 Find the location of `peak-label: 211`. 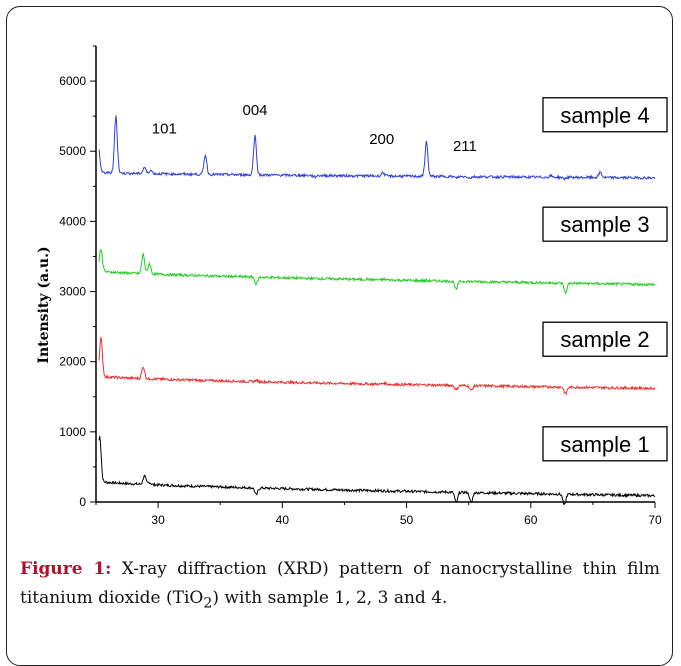

peak-label: 211 is located at coordinates (465, 146).